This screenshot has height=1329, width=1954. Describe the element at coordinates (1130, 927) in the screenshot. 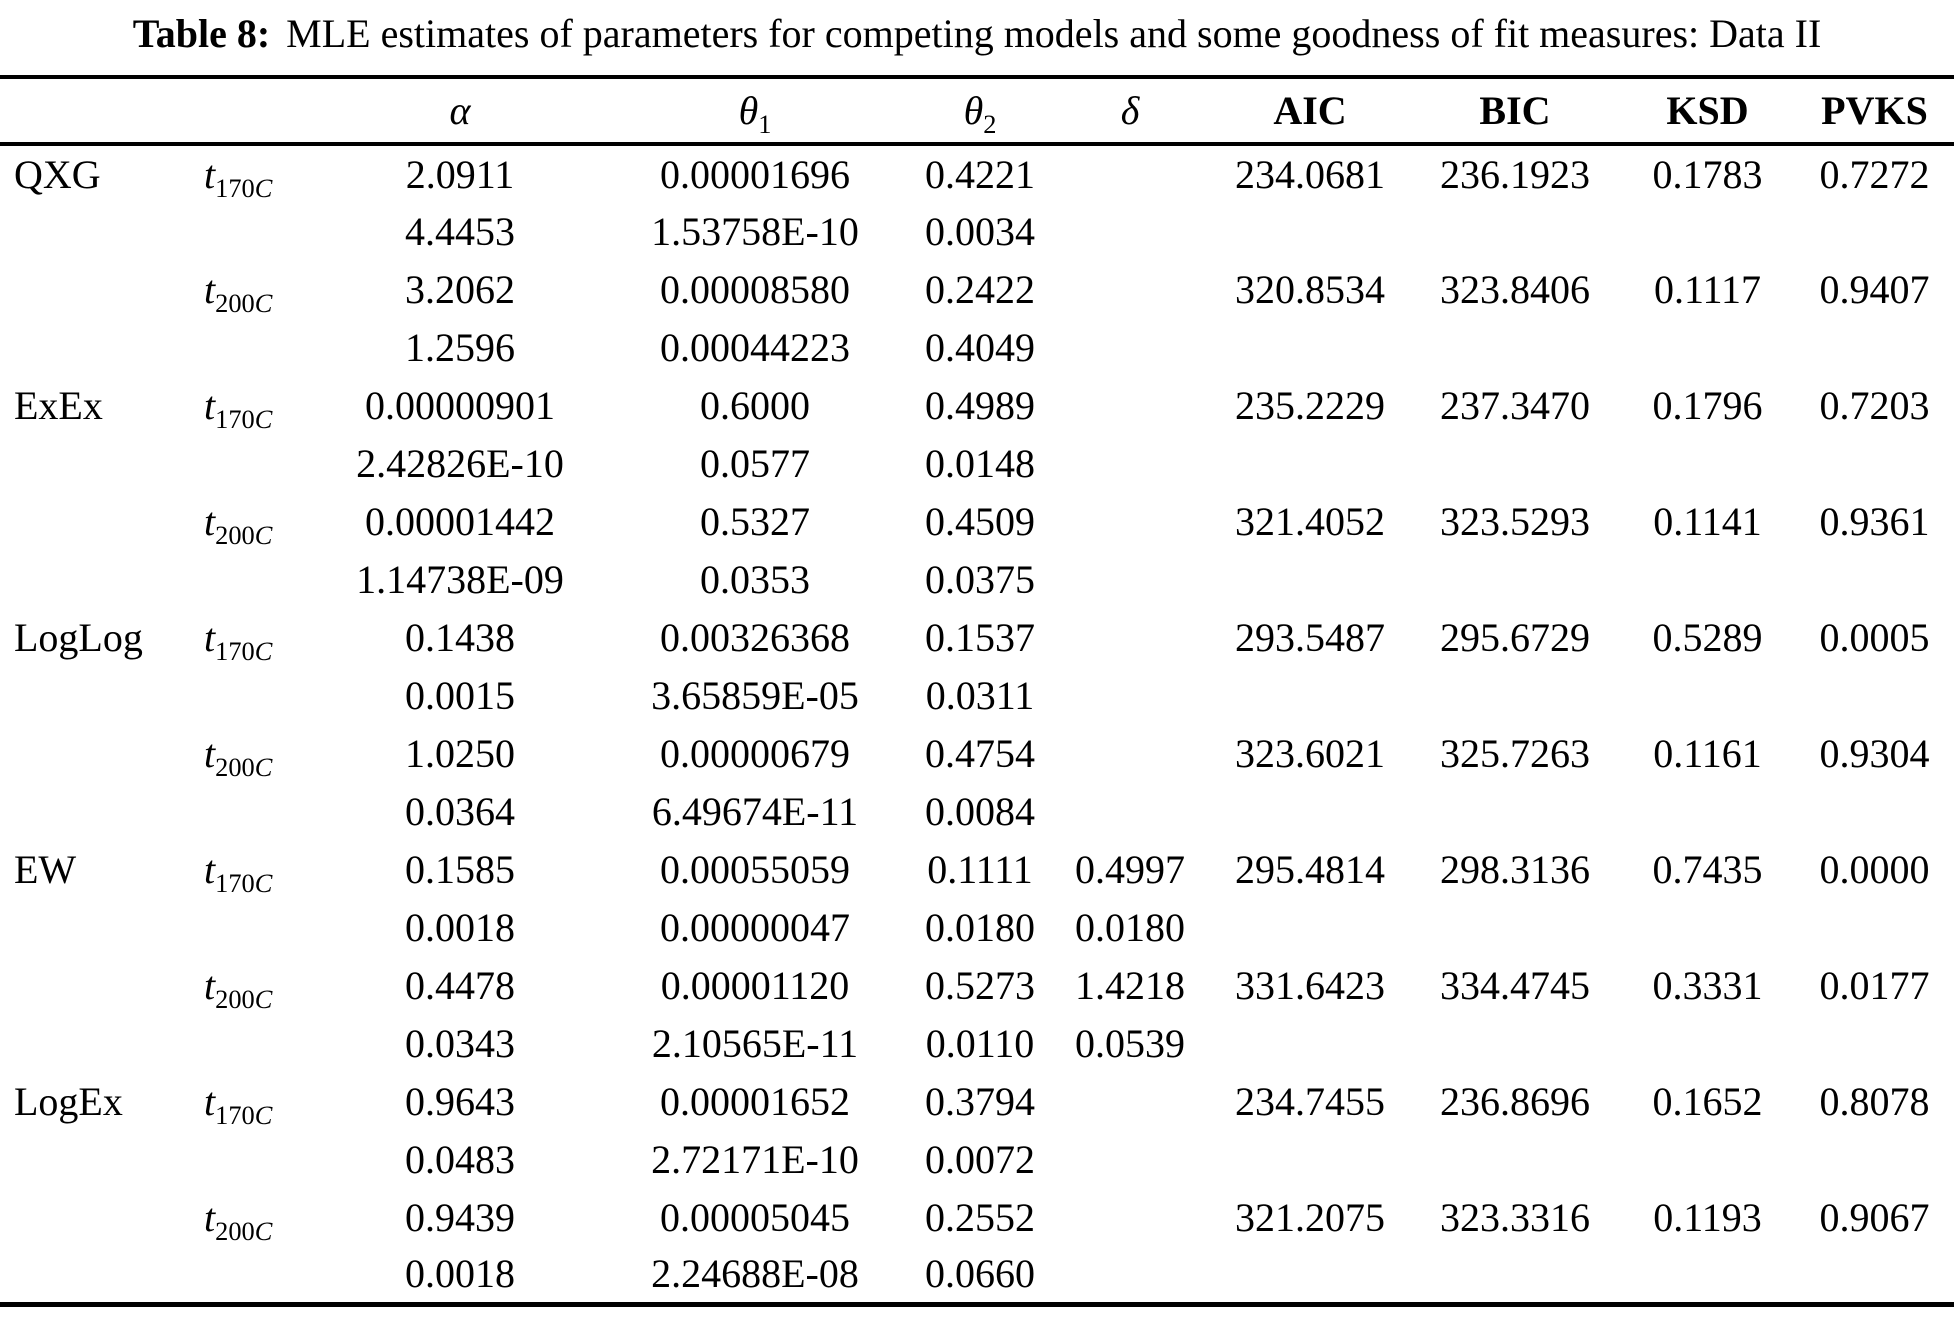

I see `cell-delta: 0.0180` at that location.